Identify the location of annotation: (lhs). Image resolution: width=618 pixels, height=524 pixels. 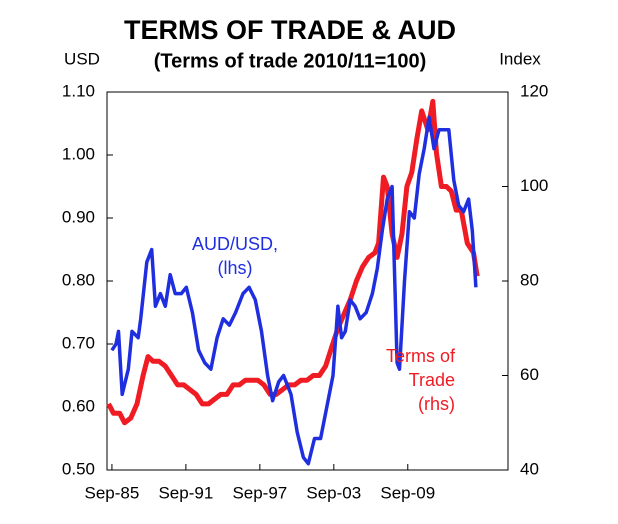
(235, 268).